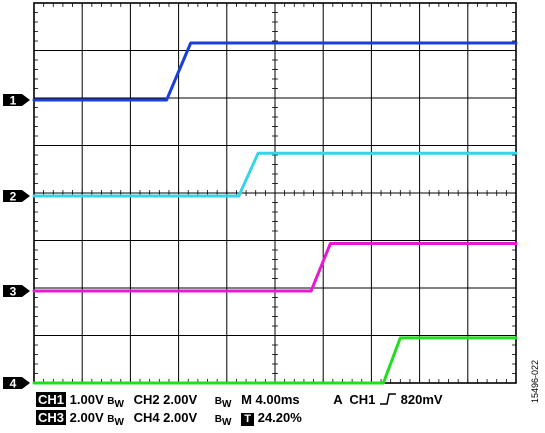 Image resolution: width=545 pixels, height=433 pixels. I want to click on trigger-source: A CH1, so click(354, 399).